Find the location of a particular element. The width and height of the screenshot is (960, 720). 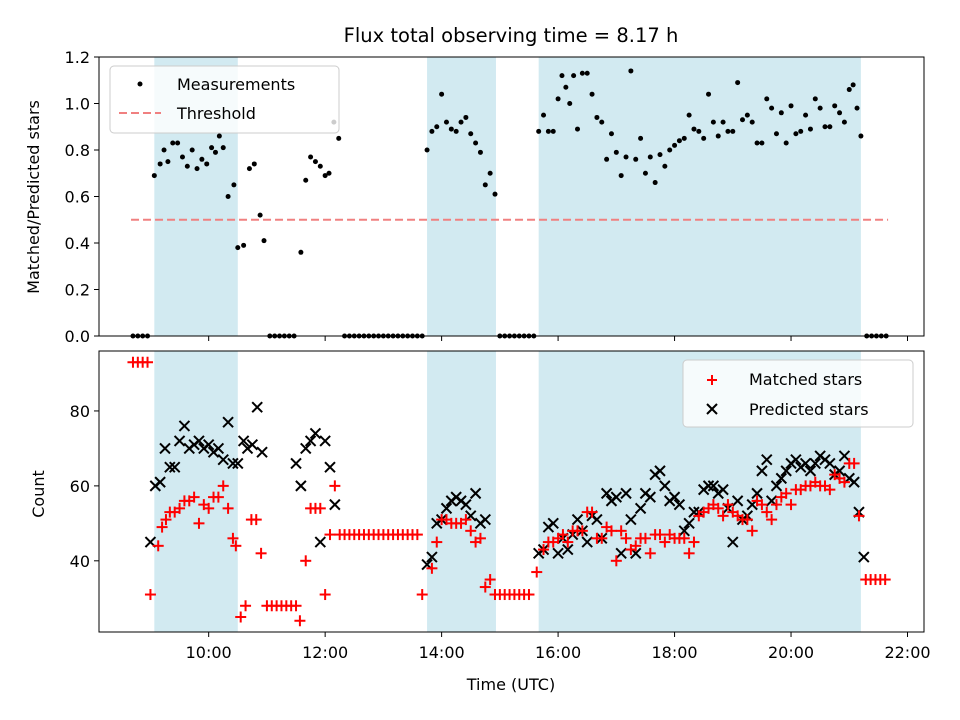

y-tick-label: 0.6 is located at coordinates (77, 197).